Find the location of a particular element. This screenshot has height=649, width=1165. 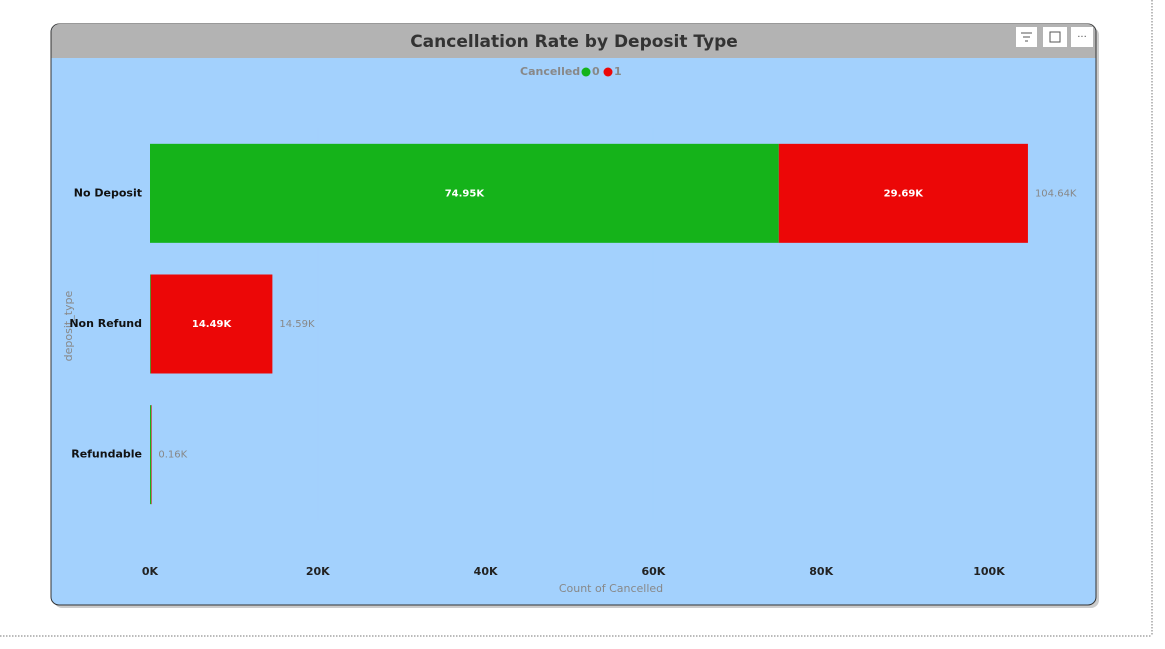

more-icon is located at coordinates (1082, 37).